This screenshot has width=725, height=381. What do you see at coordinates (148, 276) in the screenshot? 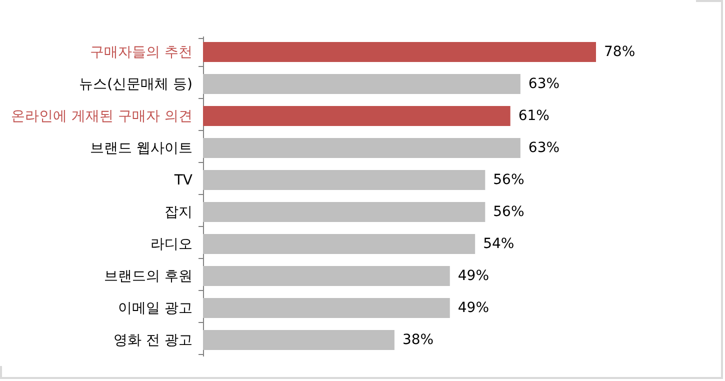
I see `y-tick-label: 브랜드의 후원` at bounding box center [148, 276].